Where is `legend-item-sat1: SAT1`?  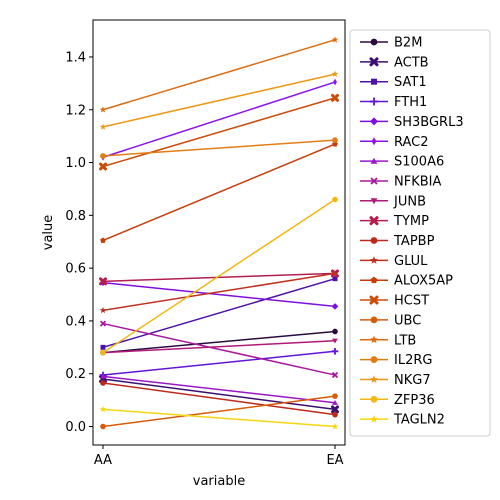
legend-item-sat1: SAT1 is located at coordinates (393, 82).